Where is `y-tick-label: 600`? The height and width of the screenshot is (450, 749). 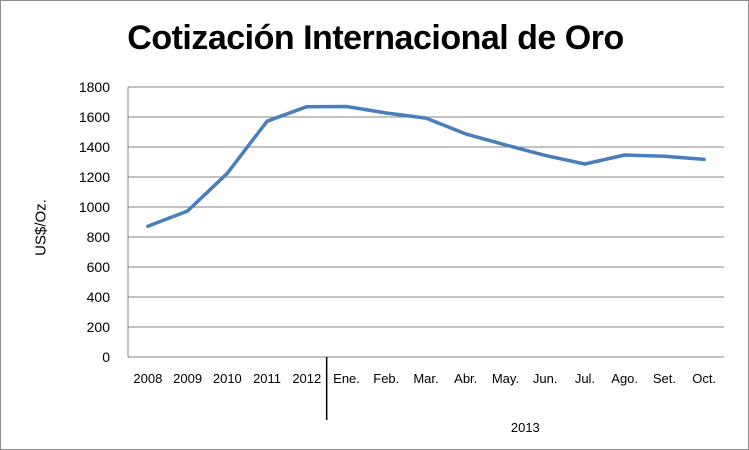
y-tick-label: 600 is located at coordinates (99, 267).